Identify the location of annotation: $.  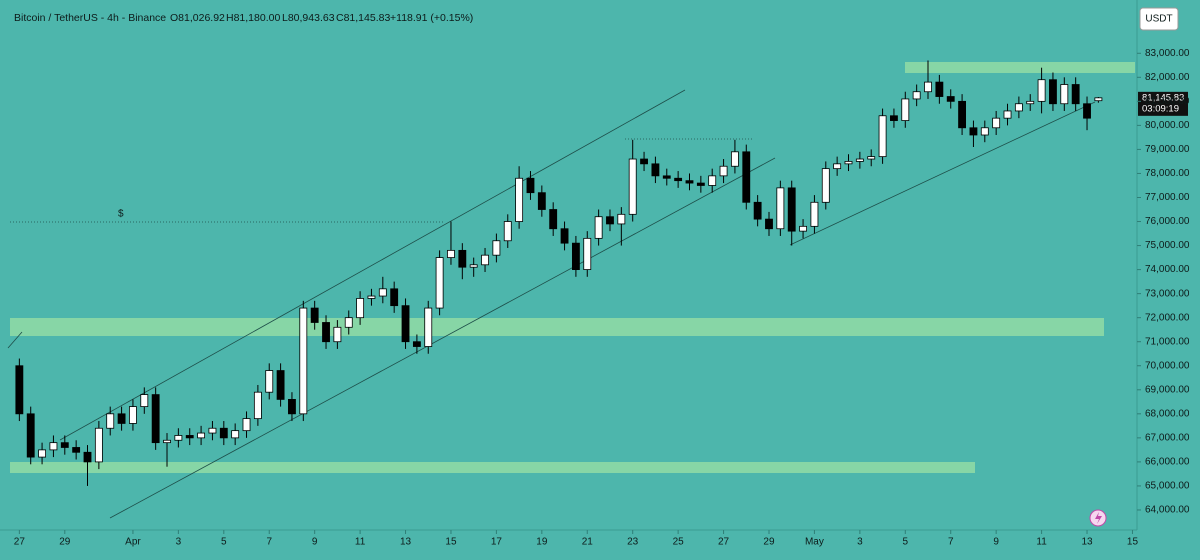
(121, 214).